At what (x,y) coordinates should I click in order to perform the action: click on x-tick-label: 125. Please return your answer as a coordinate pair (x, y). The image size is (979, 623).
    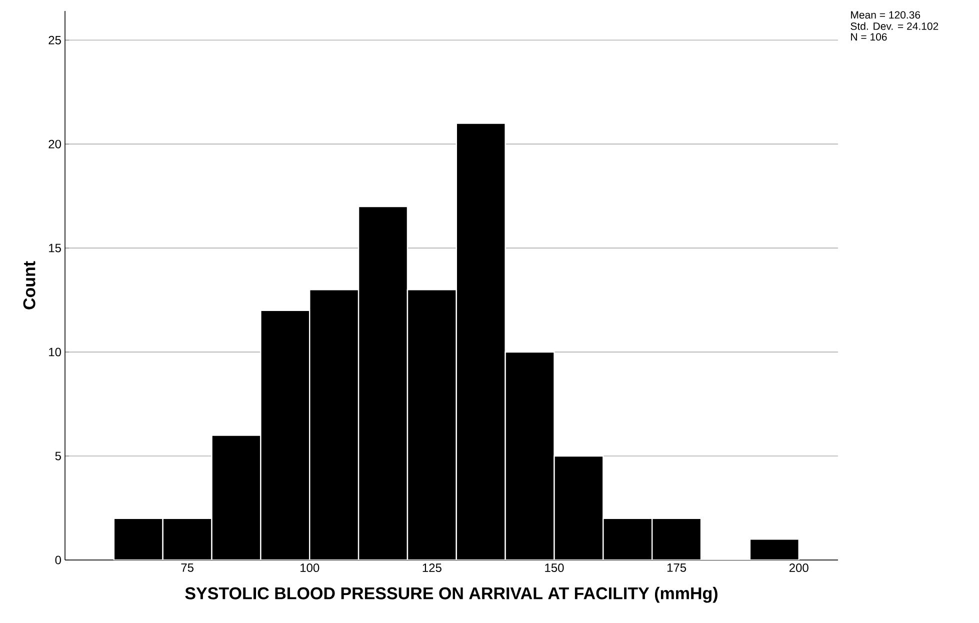
    Looking at the image, I should click on (432, 568).